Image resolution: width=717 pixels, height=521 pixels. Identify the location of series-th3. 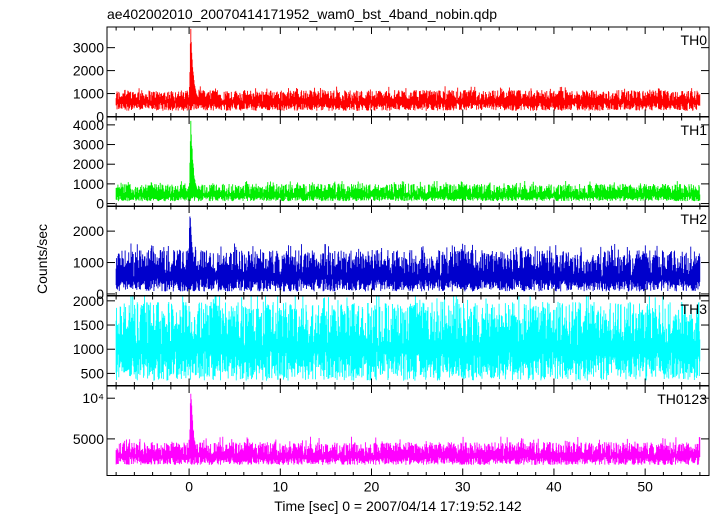
(408, 338).